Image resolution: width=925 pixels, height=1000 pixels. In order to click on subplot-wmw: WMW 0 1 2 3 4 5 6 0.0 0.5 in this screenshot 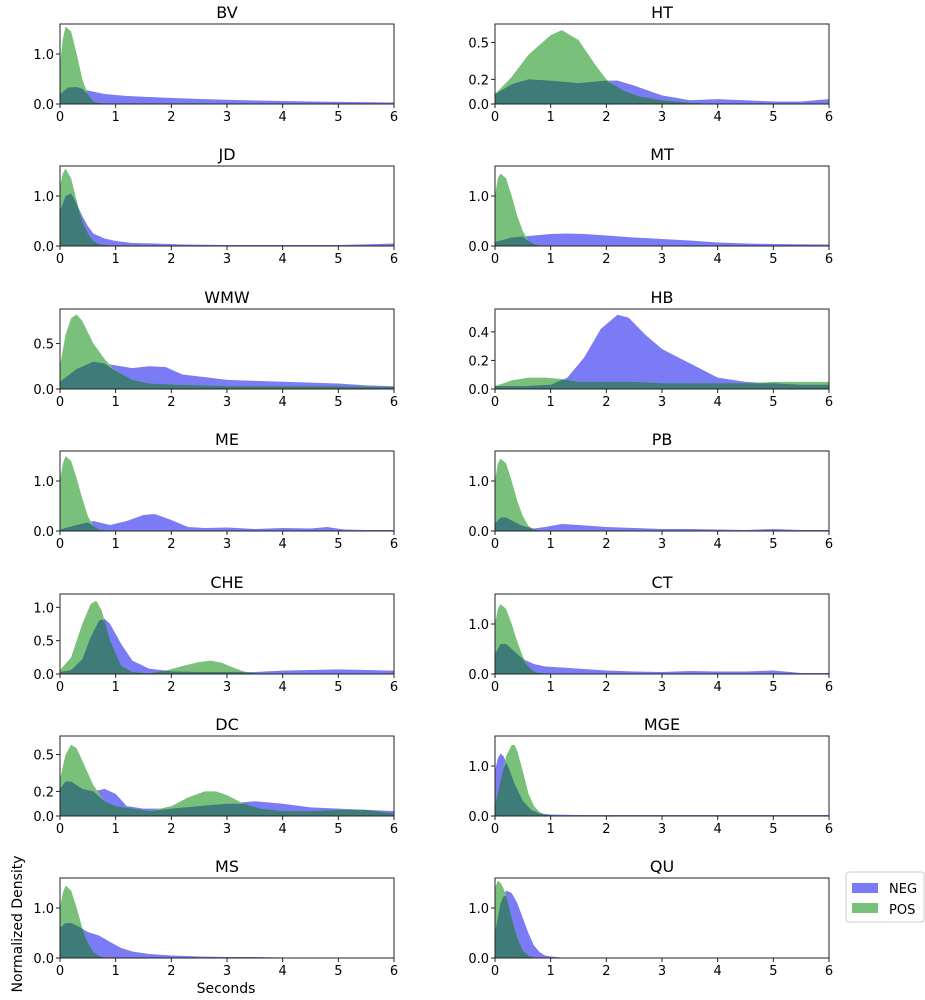, I will do `click(215, 349)`.